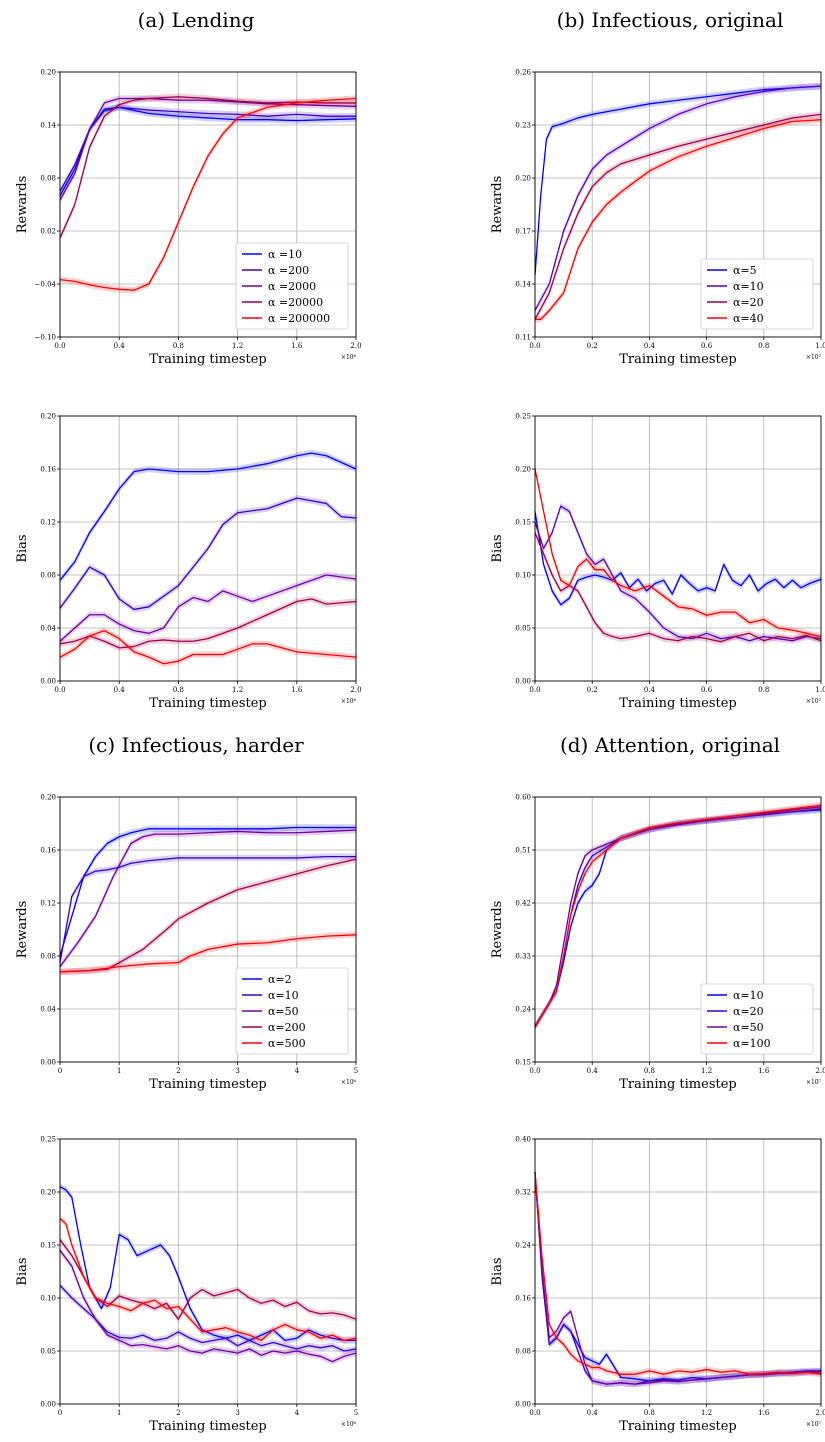  I want to click on y-tick-label: 0.33, so click(523, 957).